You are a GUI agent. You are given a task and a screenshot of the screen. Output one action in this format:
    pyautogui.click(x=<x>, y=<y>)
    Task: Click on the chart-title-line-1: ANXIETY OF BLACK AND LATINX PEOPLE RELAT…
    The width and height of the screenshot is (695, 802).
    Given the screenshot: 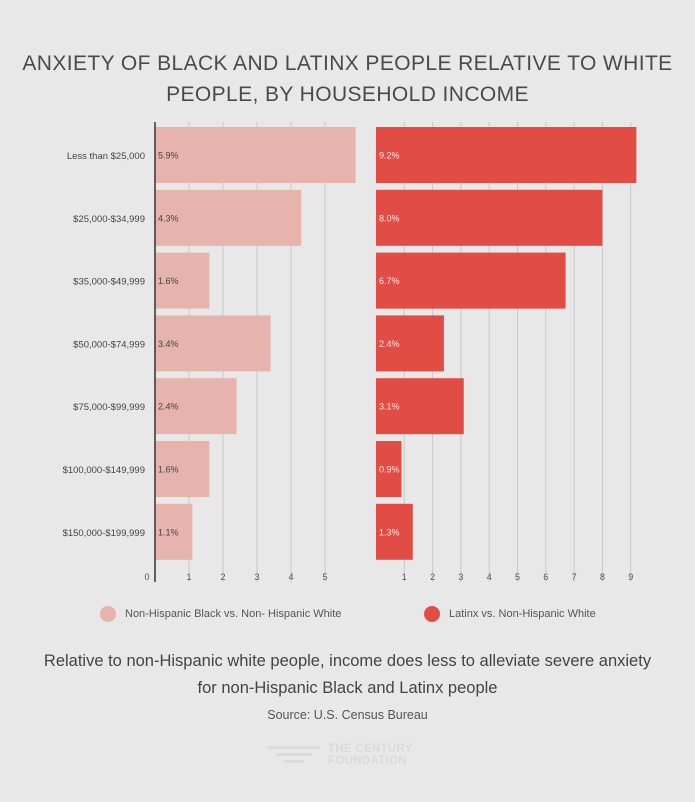 What is the action you would take?
    pyautogui.click(x=347, y=63)
    